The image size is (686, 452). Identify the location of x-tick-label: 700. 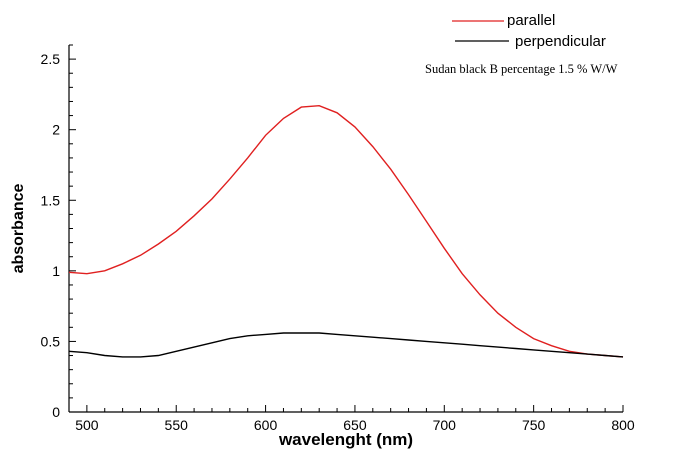
(445, 425).